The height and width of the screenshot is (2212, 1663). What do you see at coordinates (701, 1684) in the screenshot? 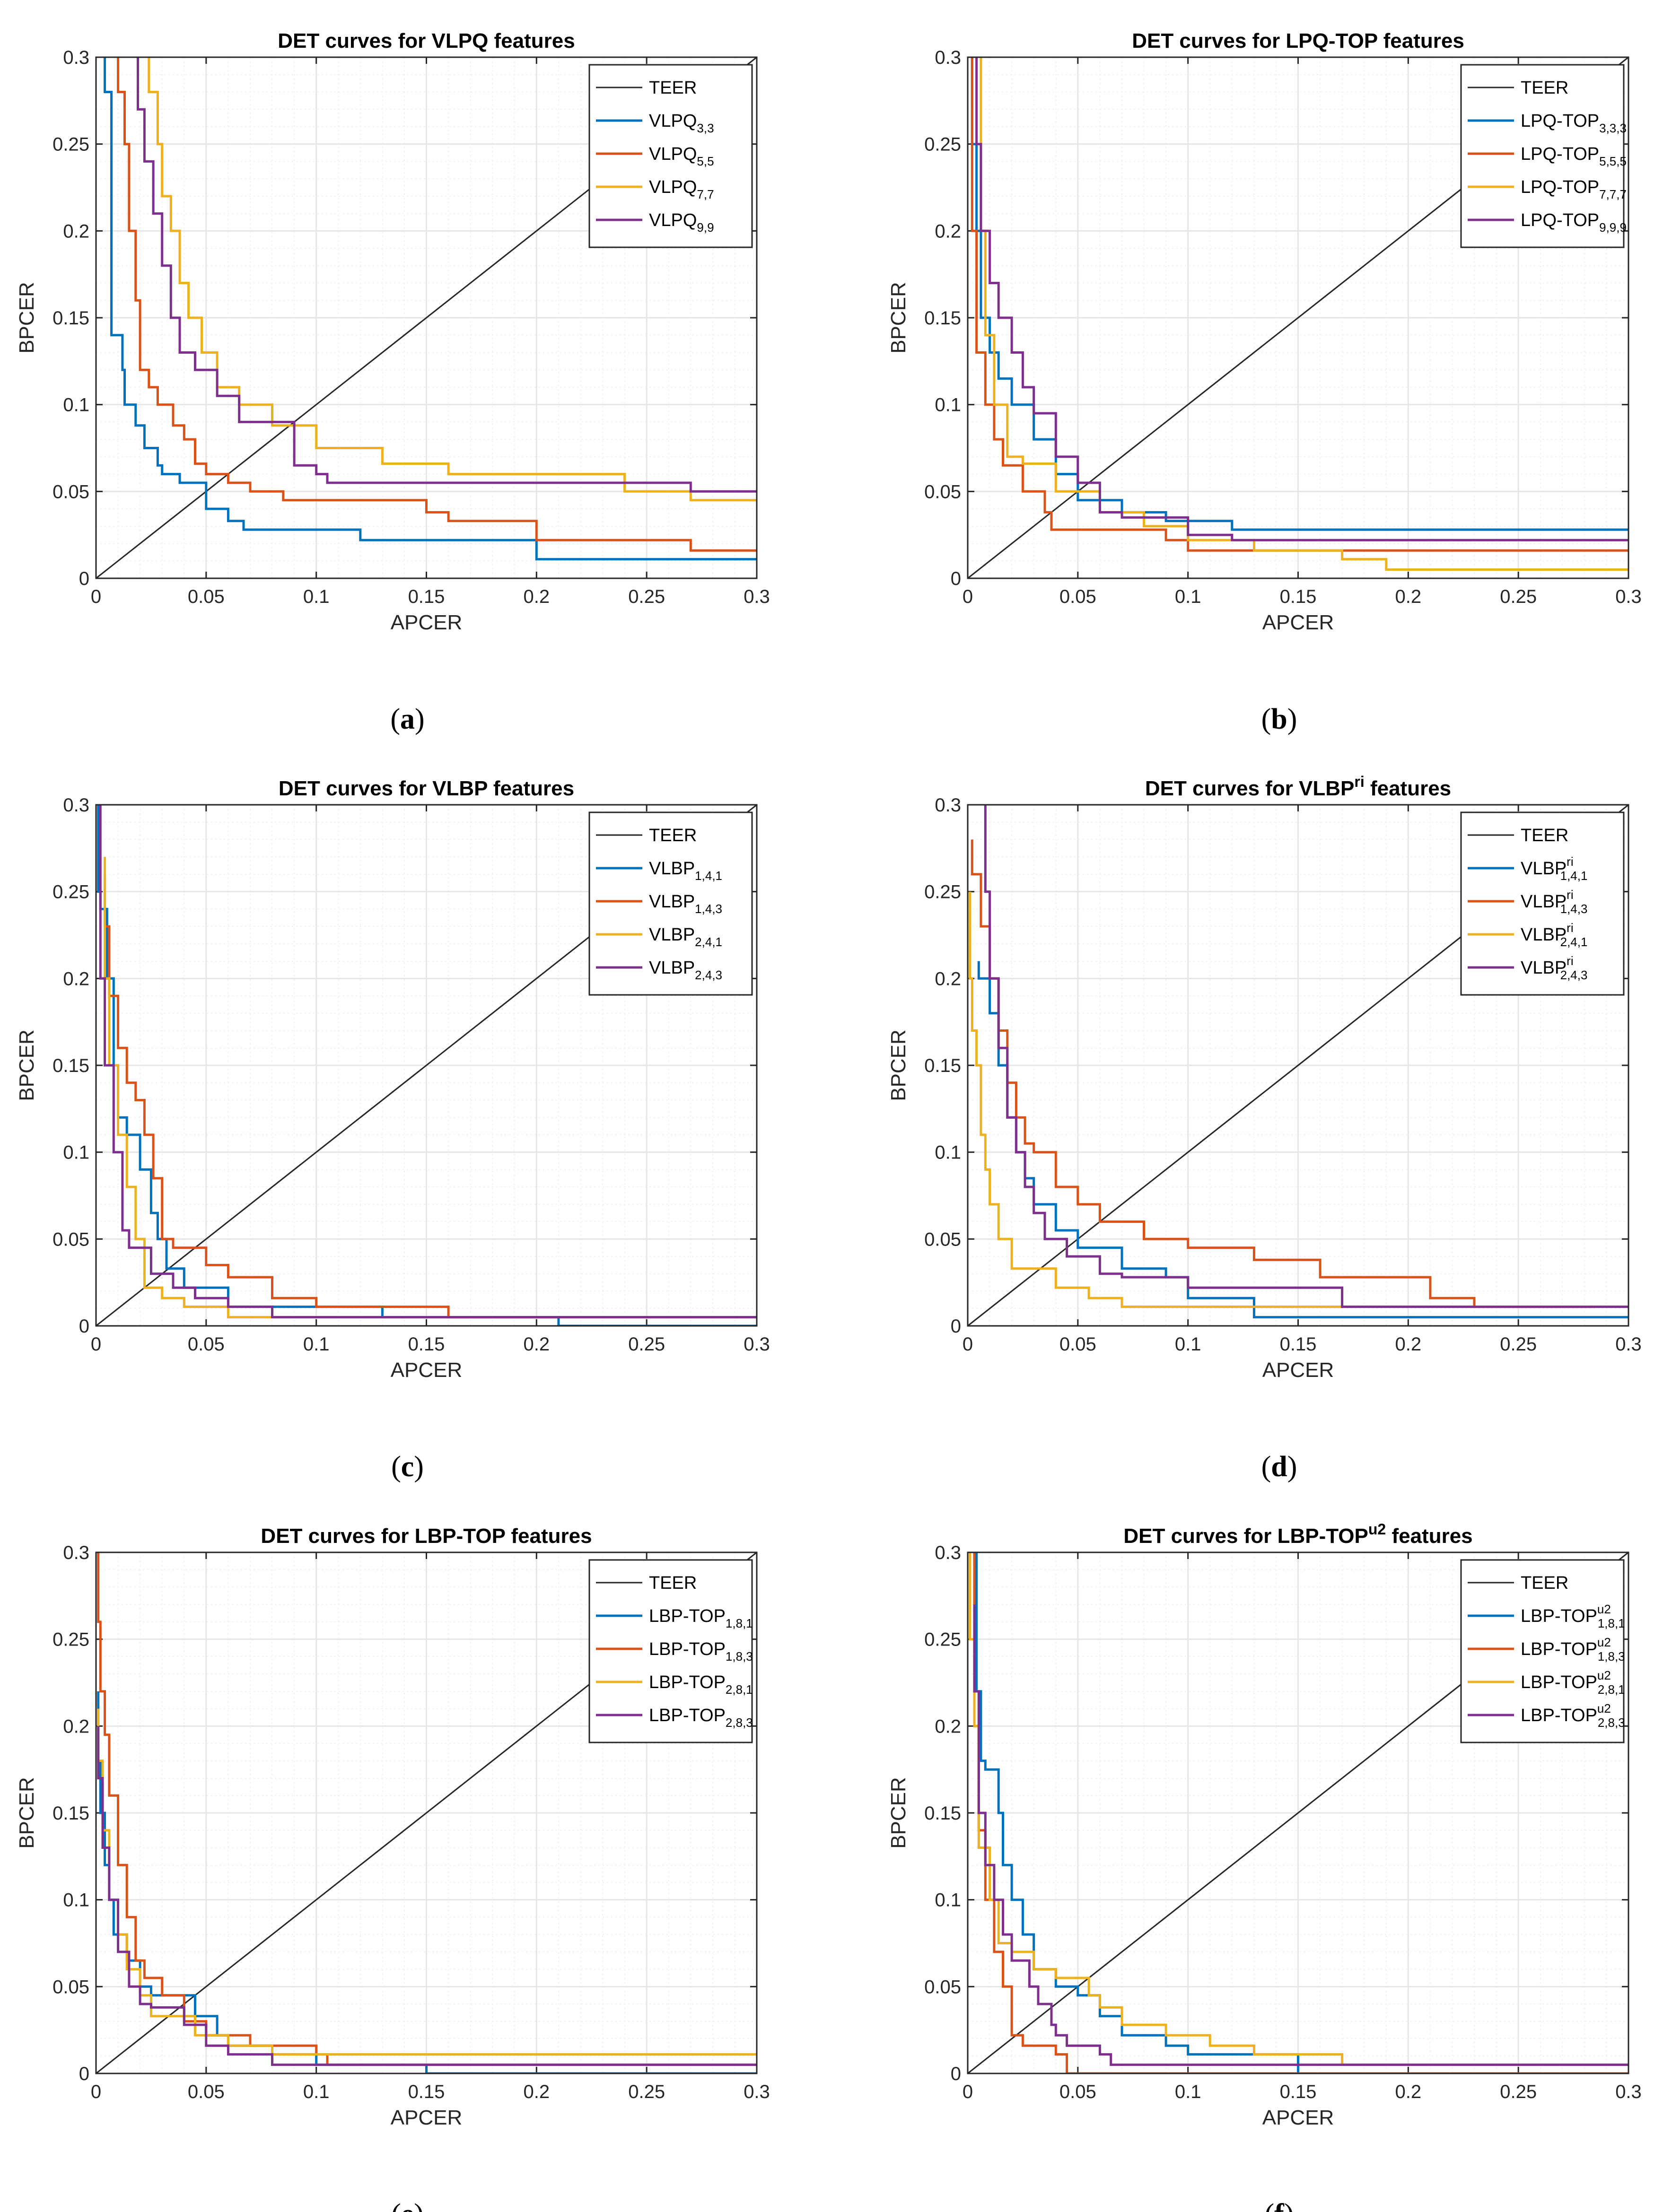
I see `legend-entry: LBP-TOP2,8,1` at bounding box center [701, 1684].